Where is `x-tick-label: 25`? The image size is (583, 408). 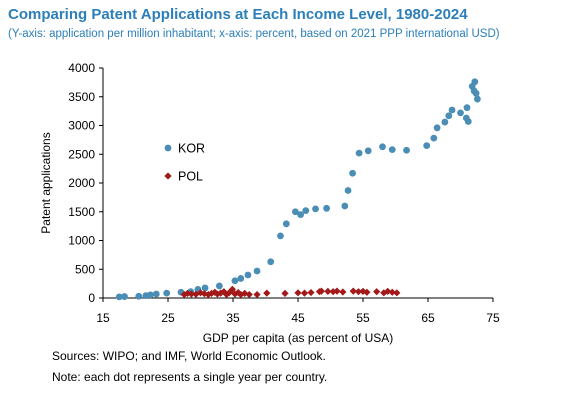
x-tick-label: 25 is located at coordinates (168, 318).